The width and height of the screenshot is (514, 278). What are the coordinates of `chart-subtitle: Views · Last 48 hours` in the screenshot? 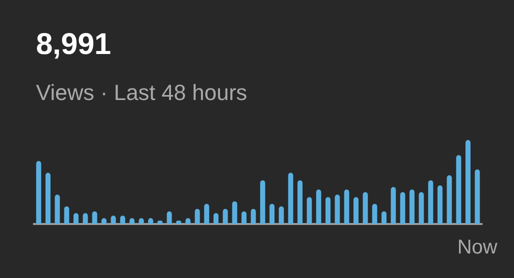 It's located at (142, 93).